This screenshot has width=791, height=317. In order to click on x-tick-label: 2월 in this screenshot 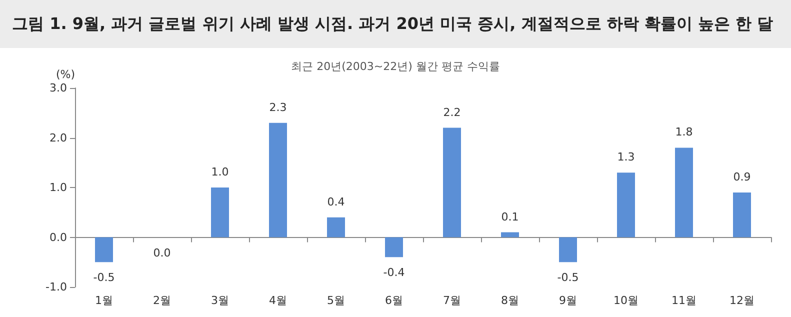, I will do `click(162, 300)`.